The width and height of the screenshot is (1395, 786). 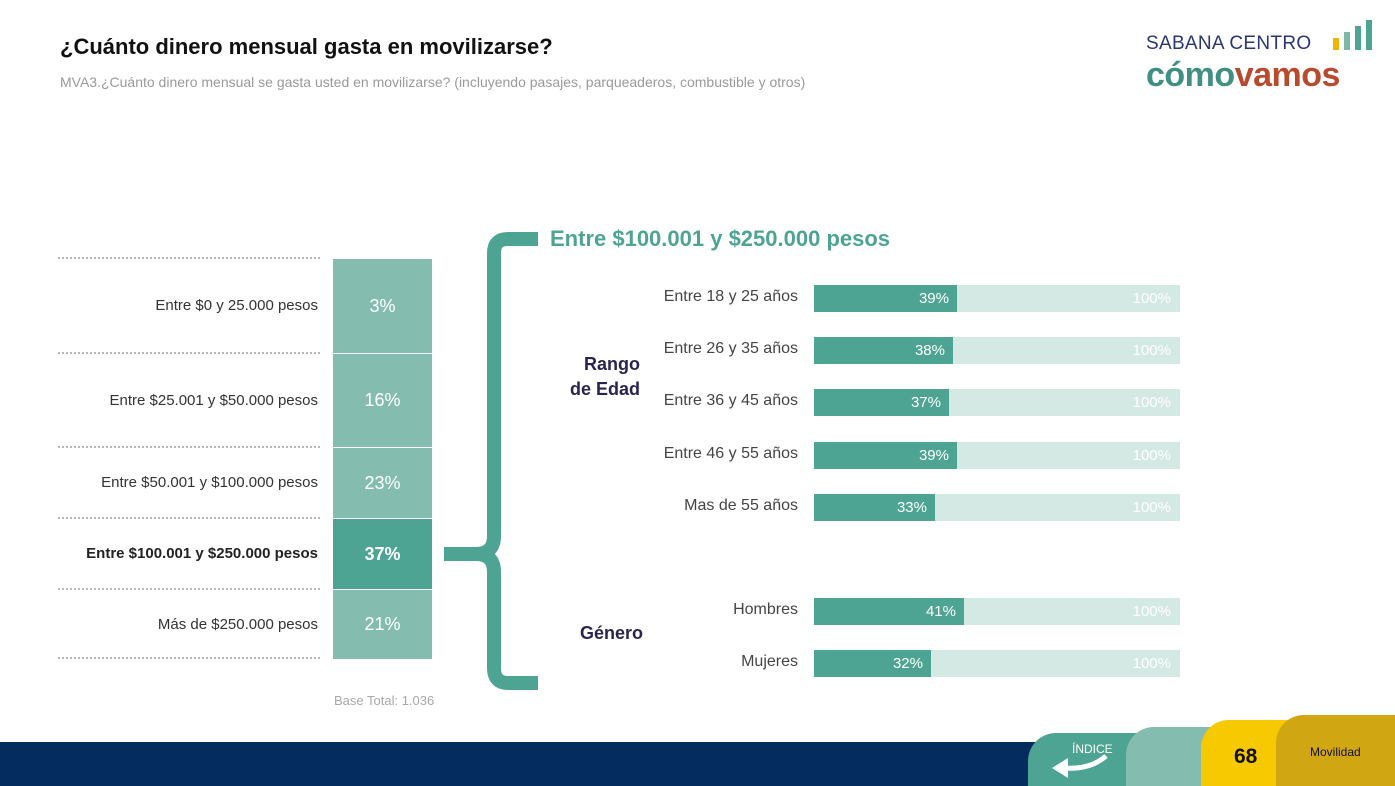 What do you see at coordinates (1229, 43) in the screenshot?
I see `logo-top-text: SABANA CENTRO` at bounding box center [1229, 43].